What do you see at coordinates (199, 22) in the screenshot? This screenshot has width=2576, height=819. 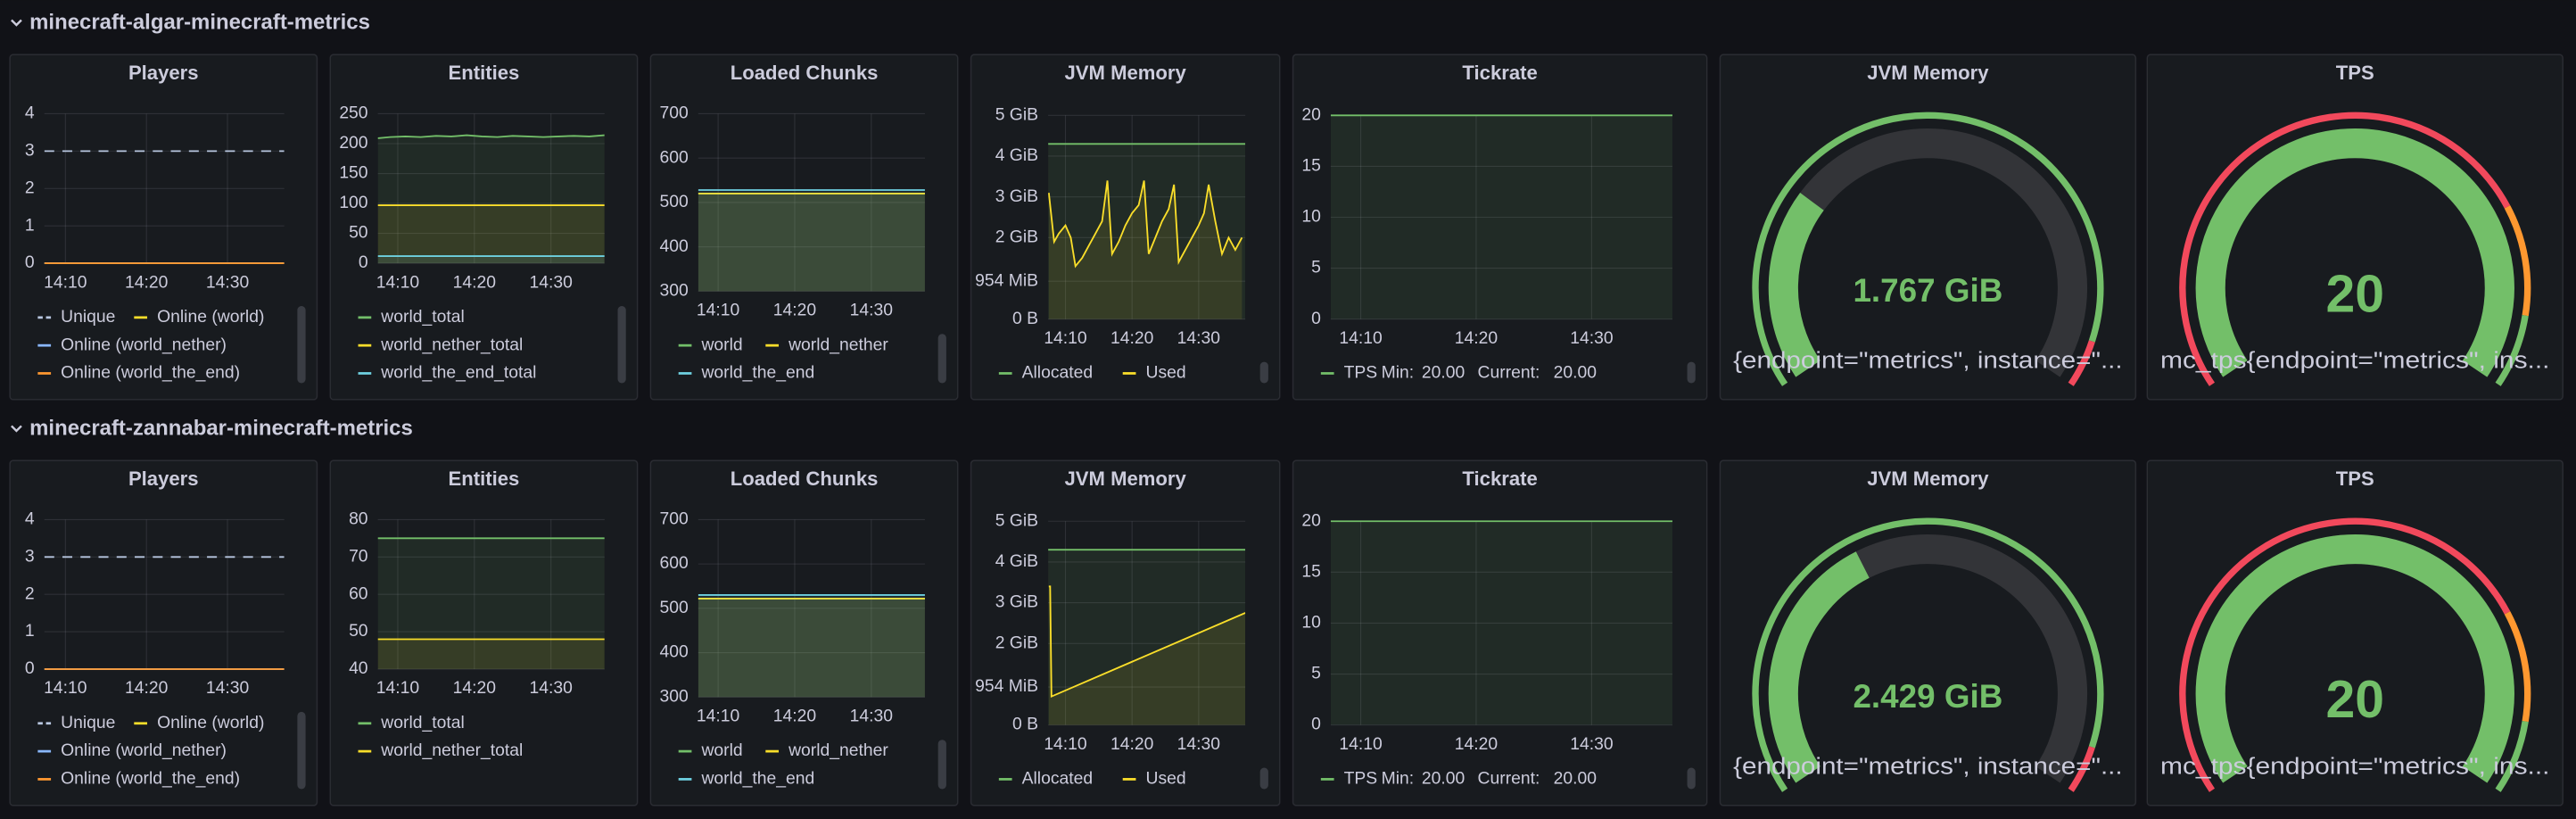 I see `row-title: minecraft-algar-minecraft-metrics` at bounding box center [199, 22].